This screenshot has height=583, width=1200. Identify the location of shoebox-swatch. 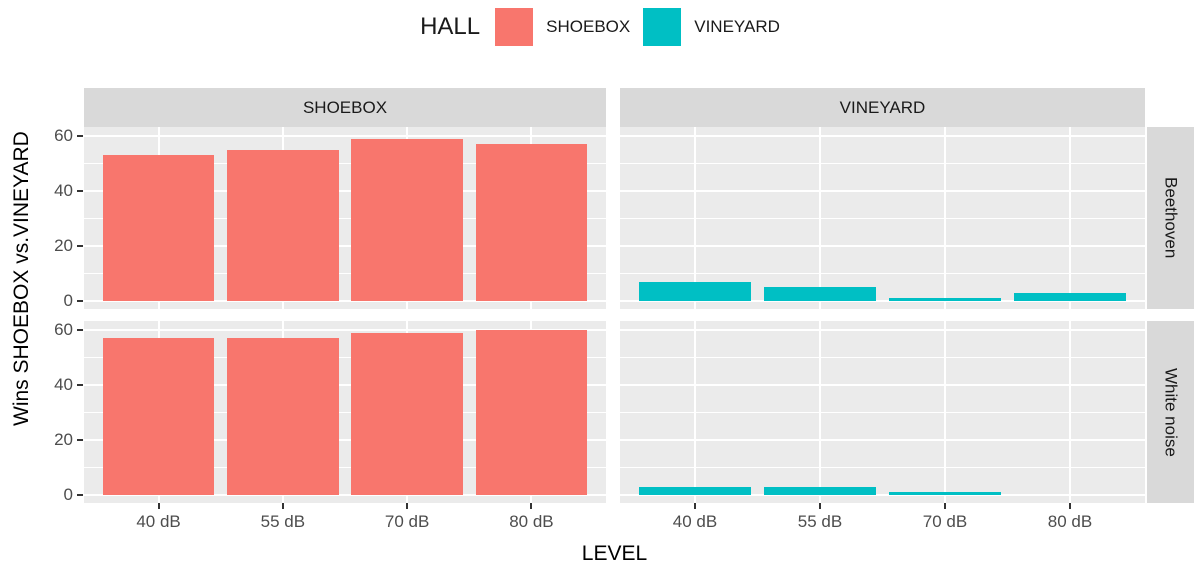
(514, 27).